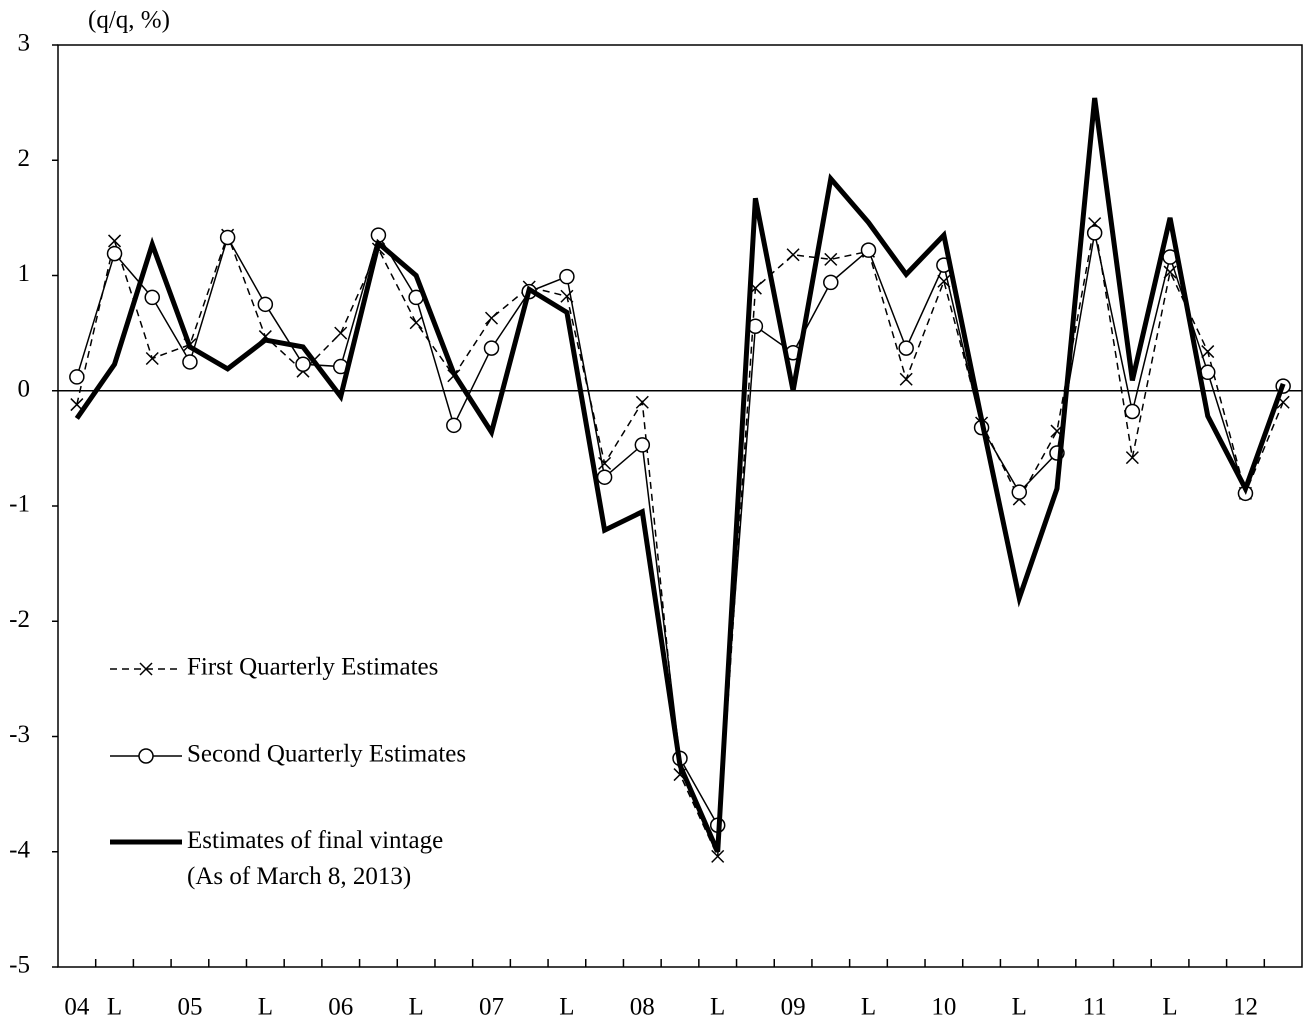 This screenshot has height=1028, width=1308. I want to click on y-tick-label: -1, so click(19, 504).